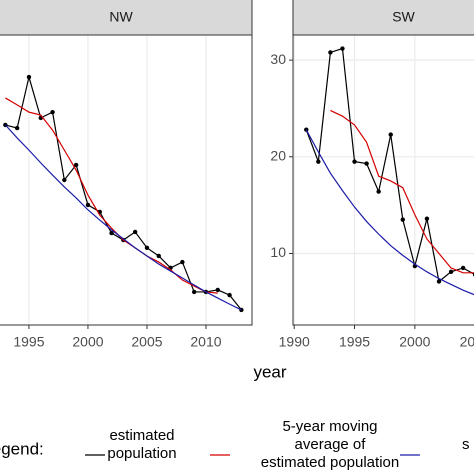  What do you see at coordinates (466, 444) in the screenshot?
I see `legend-label: s` at bounding box center [466, 444].